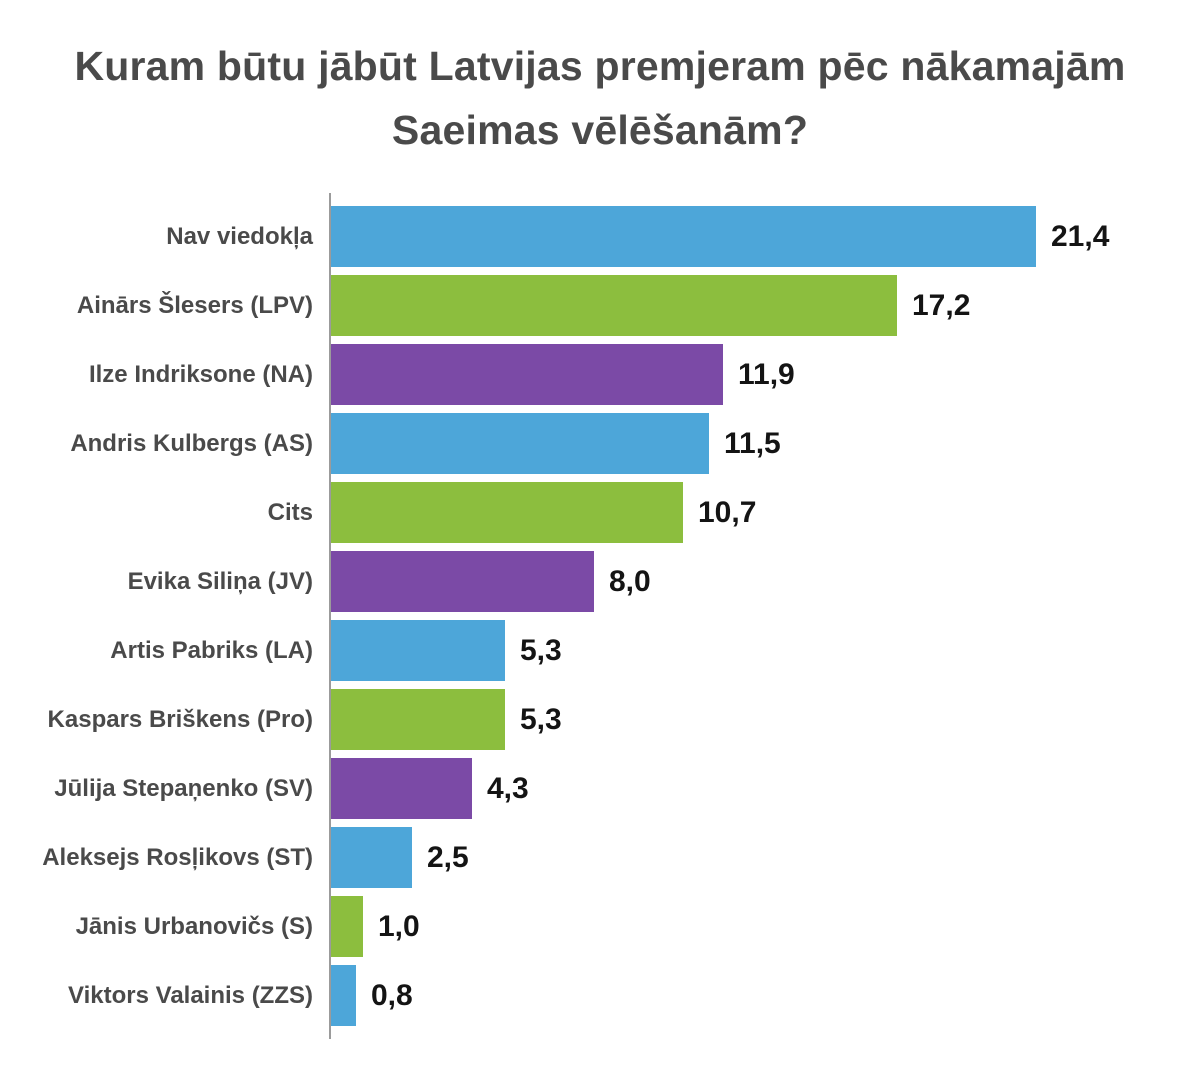 Image resolution: width=1200 pixels, height=1086 pixels. I want to click on category-label: Viktors Valainis (ZZS), so click(190, 995).